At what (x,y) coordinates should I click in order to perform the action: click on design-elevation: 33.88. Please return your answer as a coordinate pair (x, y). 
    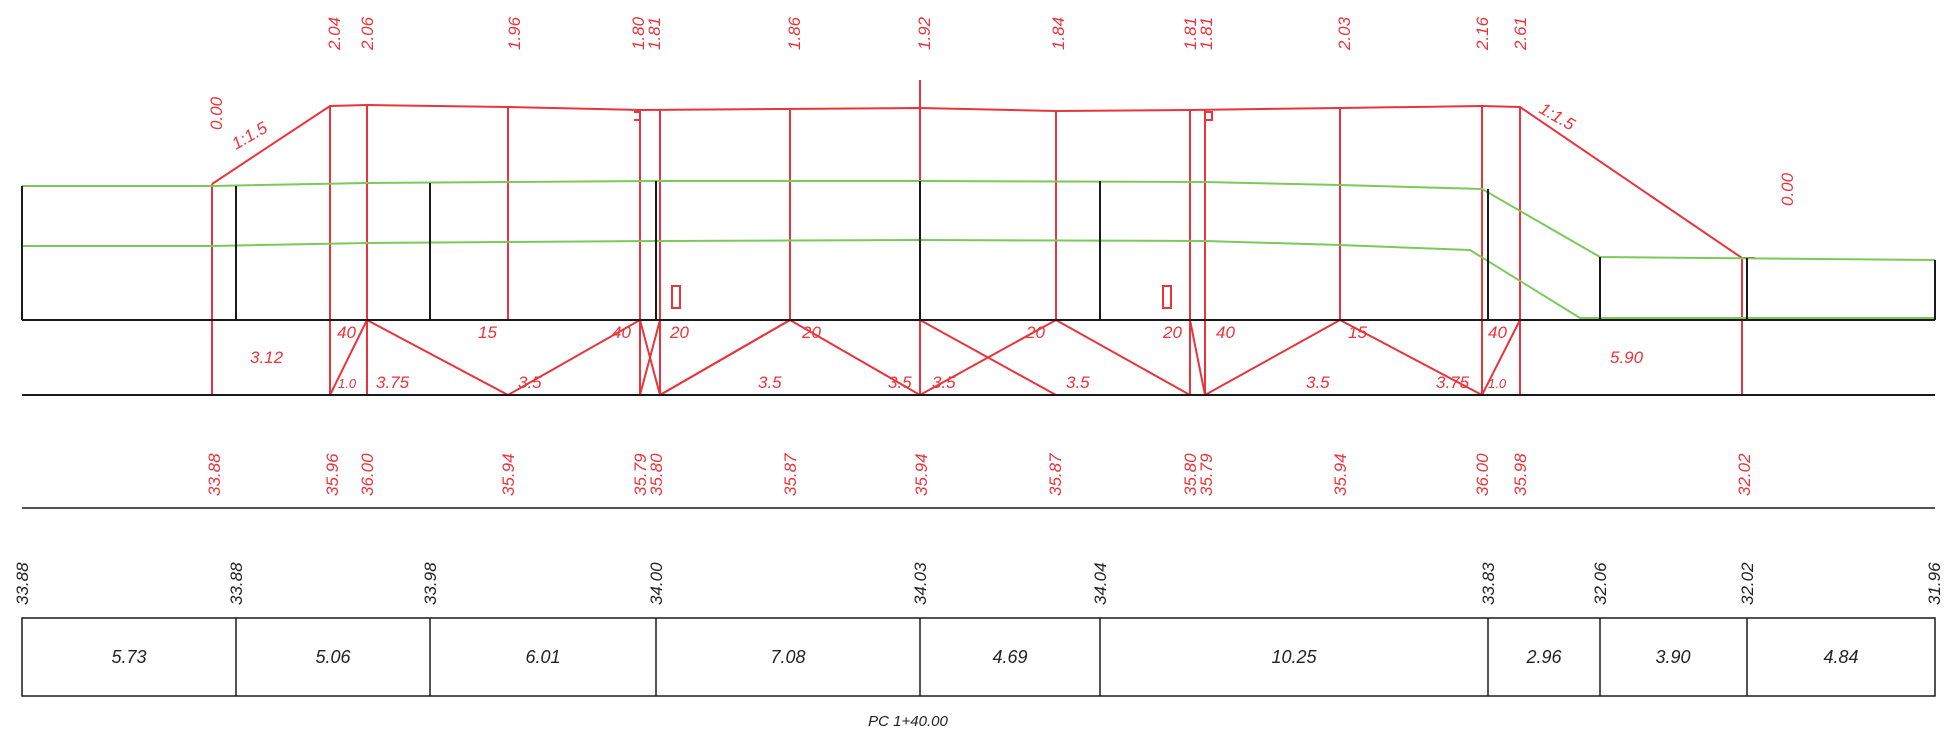
    Looking at the image, I should click on (214, 474).